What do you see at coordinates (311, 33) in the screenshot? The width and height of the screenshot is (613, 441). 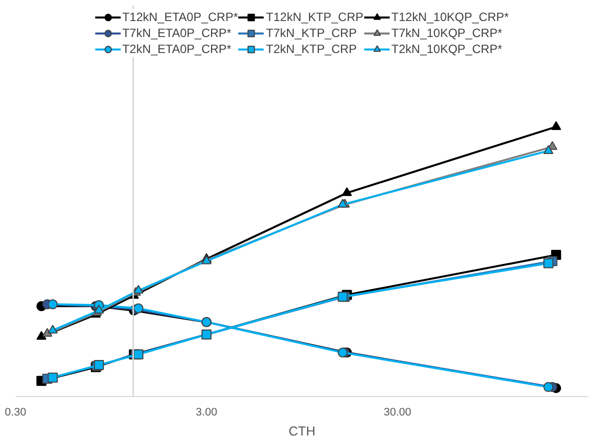 I see `legend-label: T7kN_KTP_CRP` at bounding box center [311, 33].